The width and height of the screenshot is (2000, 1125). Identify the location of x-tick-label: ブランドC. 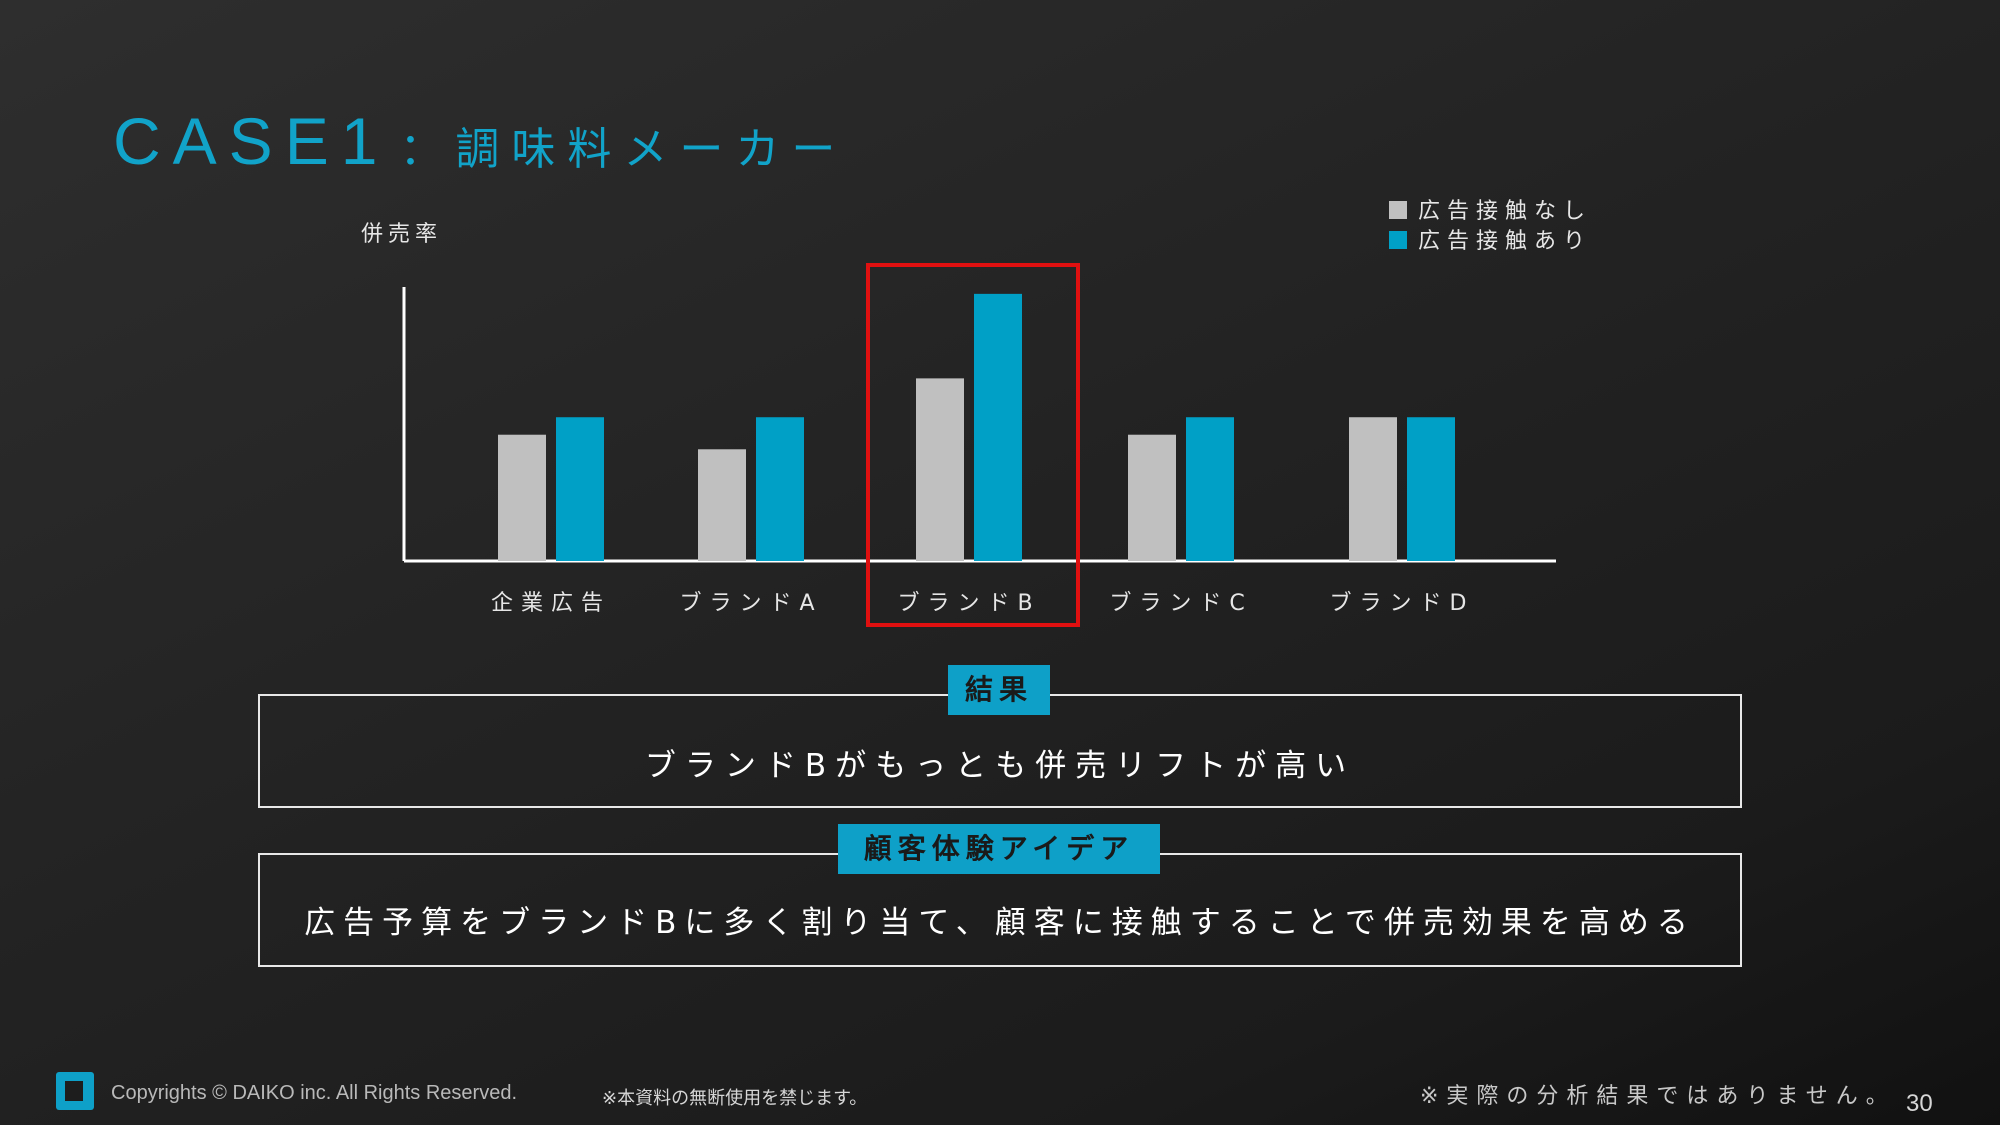
(1180, 603).